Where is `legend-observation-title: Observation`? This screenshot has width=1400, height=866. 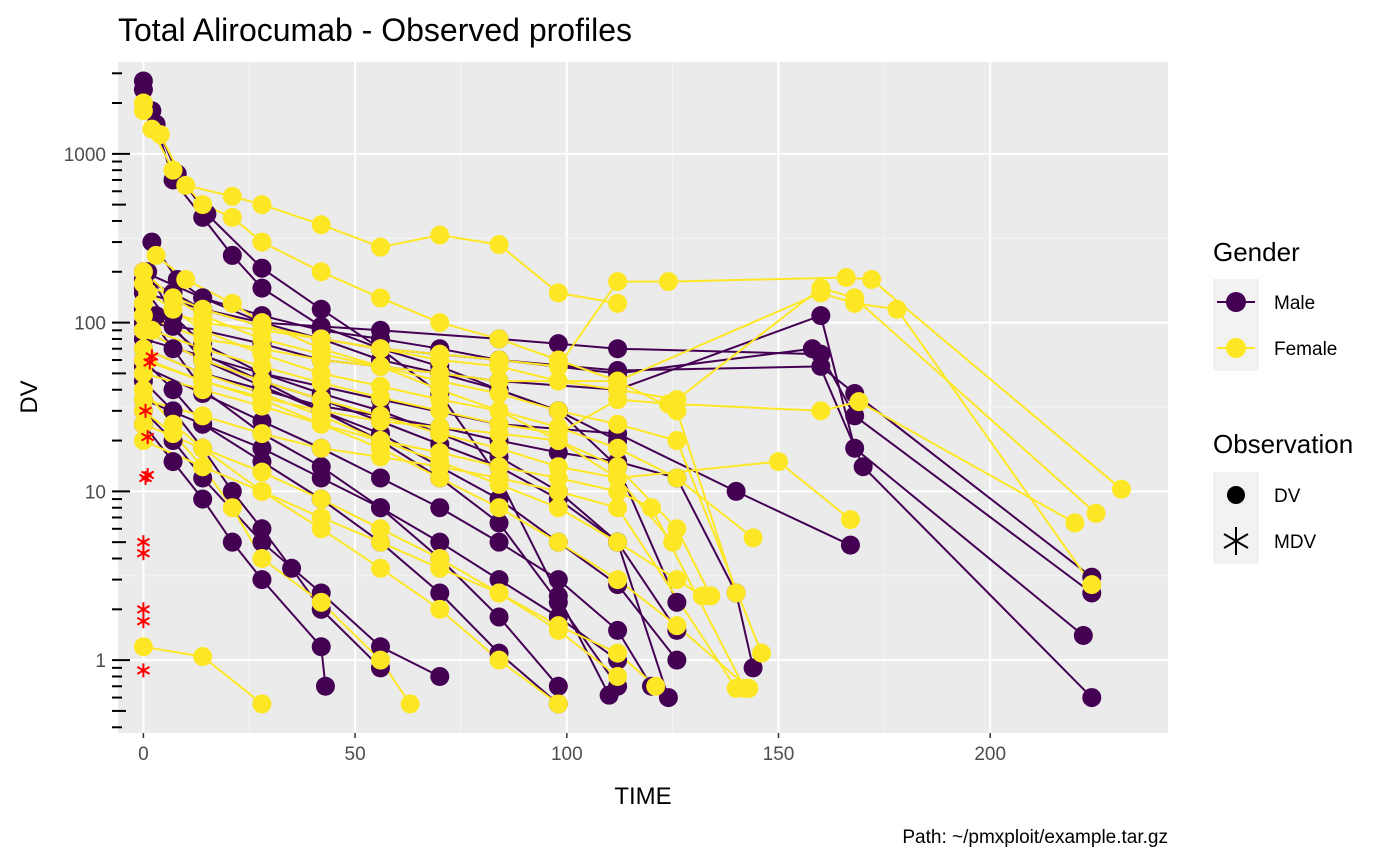
legend-observation-title: Observation is located at coordinates (1283, 444).